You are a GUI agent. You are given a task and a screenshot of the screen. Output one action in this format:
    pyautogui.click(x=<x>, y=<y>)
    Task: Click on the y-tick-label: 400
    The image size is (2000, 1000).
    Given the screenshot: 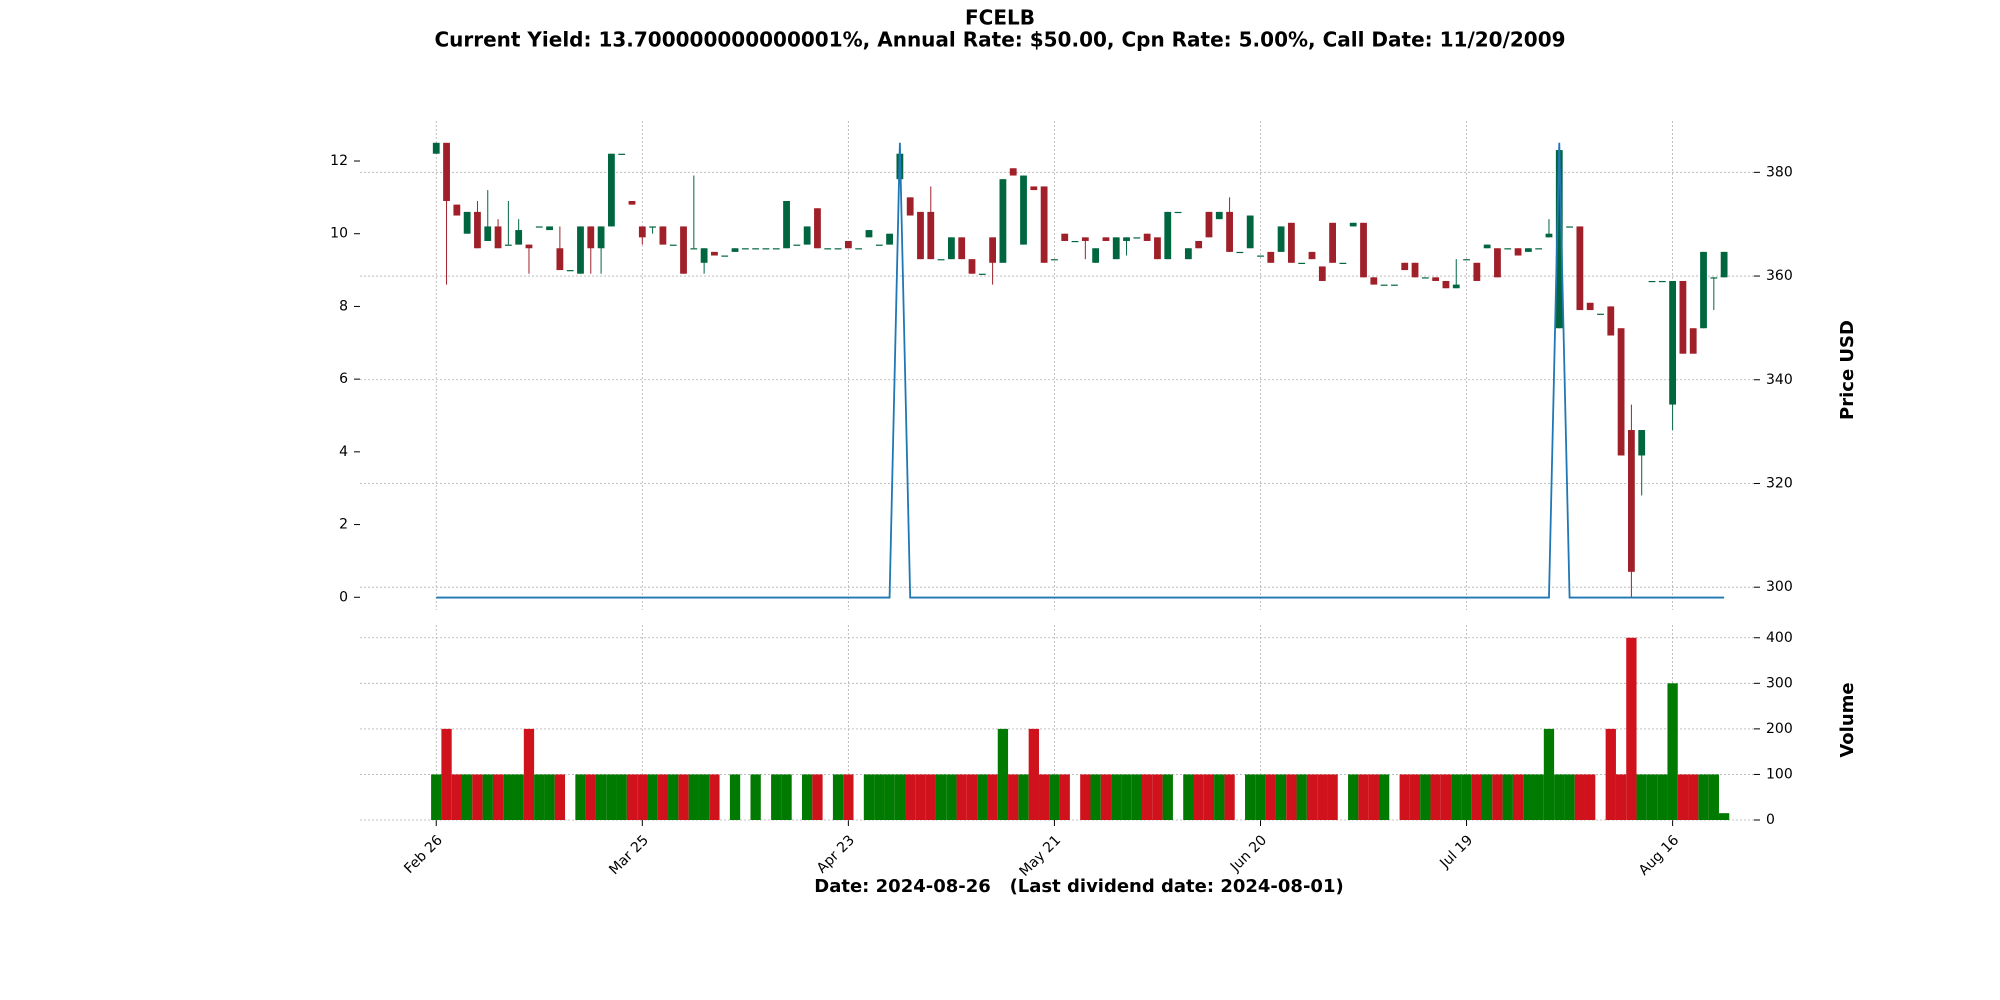 What is the action you would take?
    pyautogui.click(x=1779, y=638)
    